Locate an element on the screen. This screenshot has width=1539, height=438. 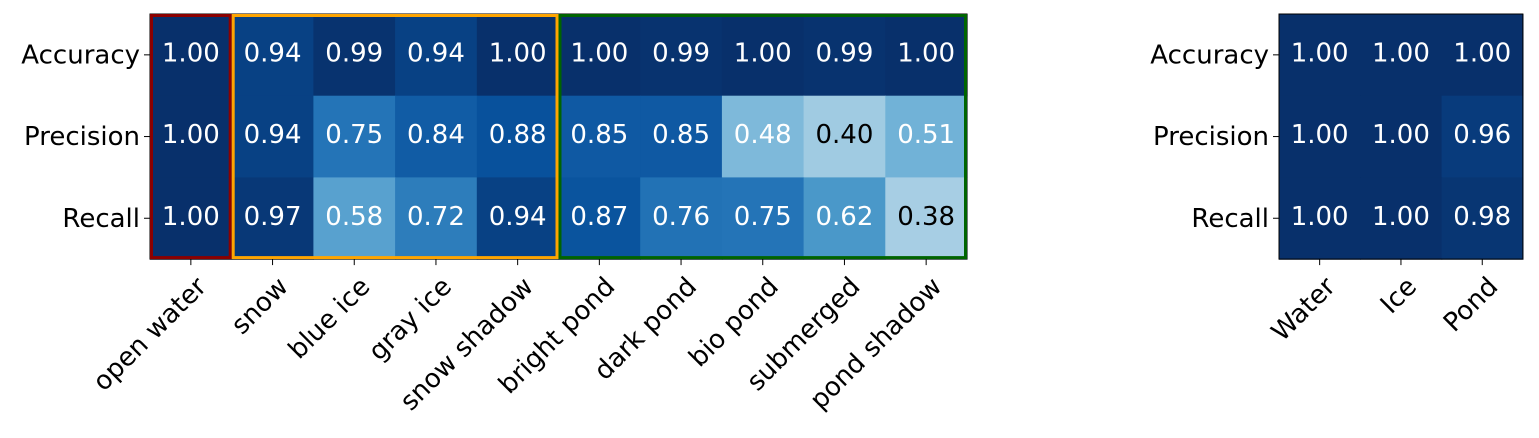
x-tick-label: snow is located at coordinates (260, 306).